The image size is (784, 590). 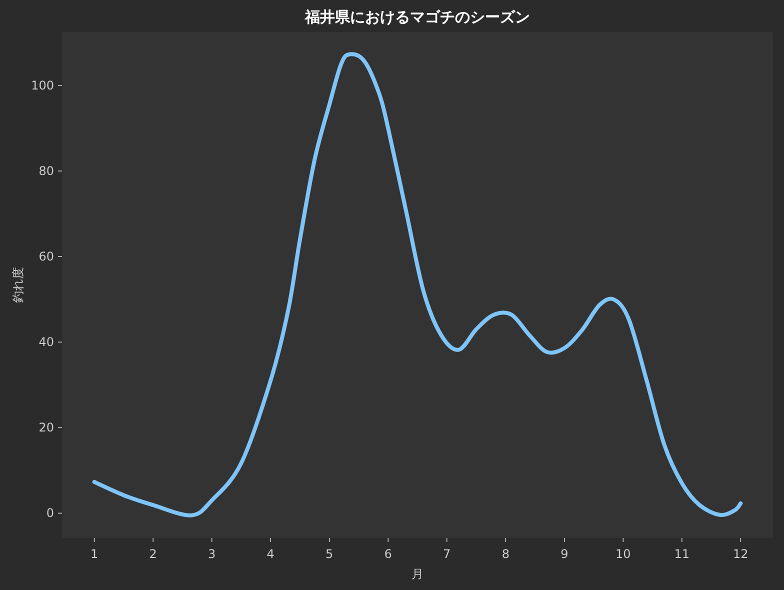 I want to click on x-tick-label: 9, so click(x=564, y=554).